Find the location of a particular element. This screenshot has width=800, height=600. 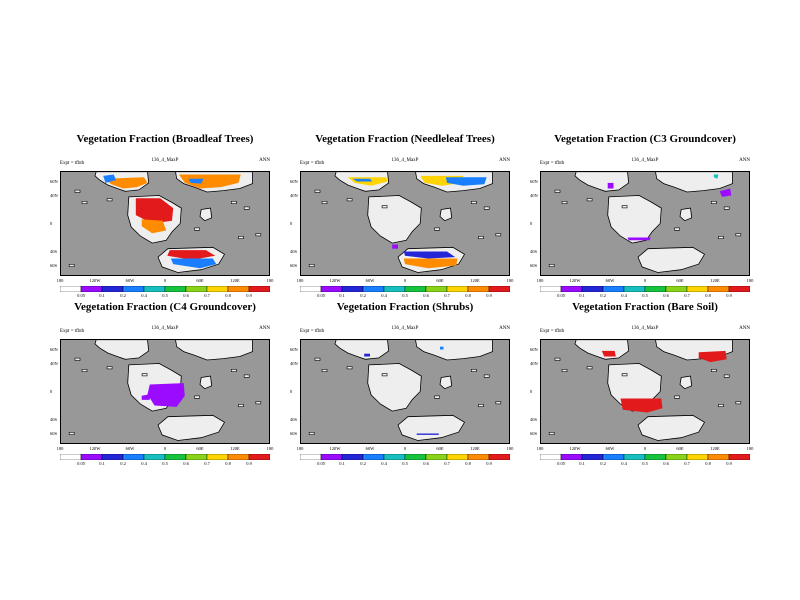

run-label: 136_4_MaxP is located at coordinates (645, 160).